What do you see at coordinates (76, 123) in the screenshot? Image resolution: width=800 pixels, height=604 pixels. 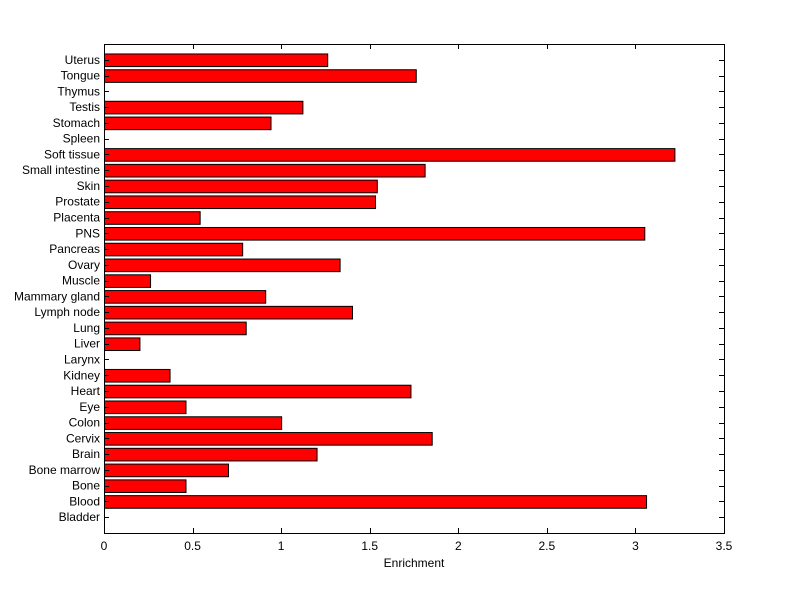 I see `y-tick-label: Stomach` at bounding box center [76, 123].